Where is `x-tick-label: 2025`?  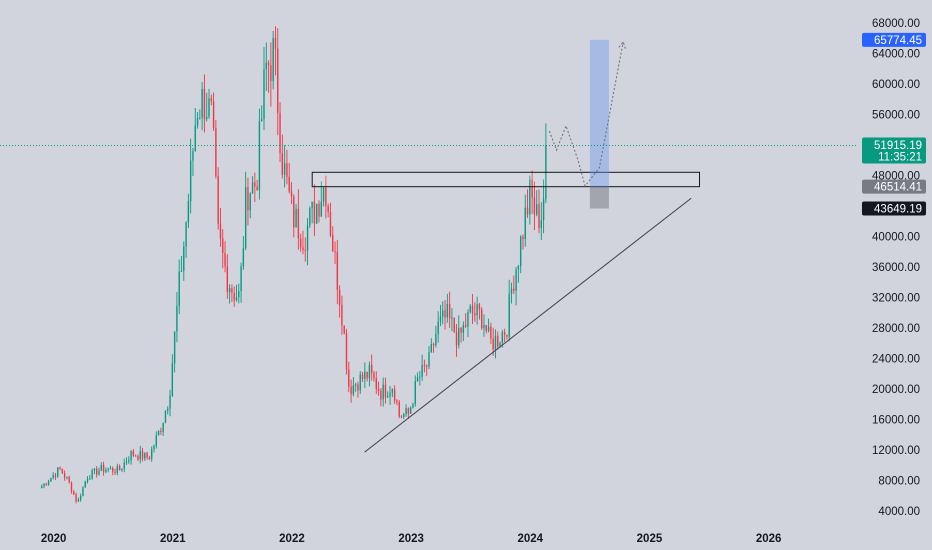 x-tick-label: 2025 is located at coordinates (650, 539).